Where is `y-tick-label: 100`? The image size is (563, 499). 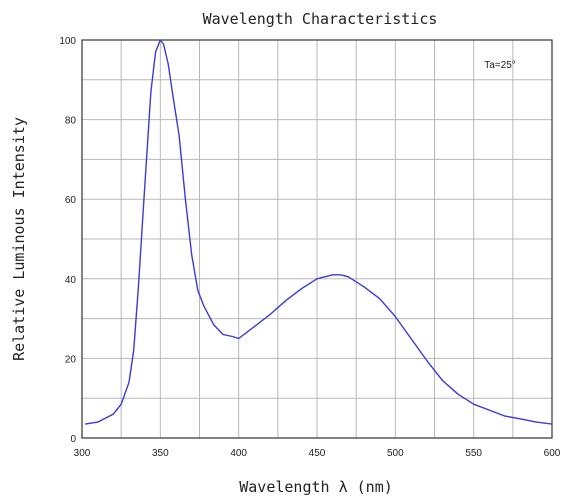
y-tick-label: 100 is located at coordinates (67, 41).